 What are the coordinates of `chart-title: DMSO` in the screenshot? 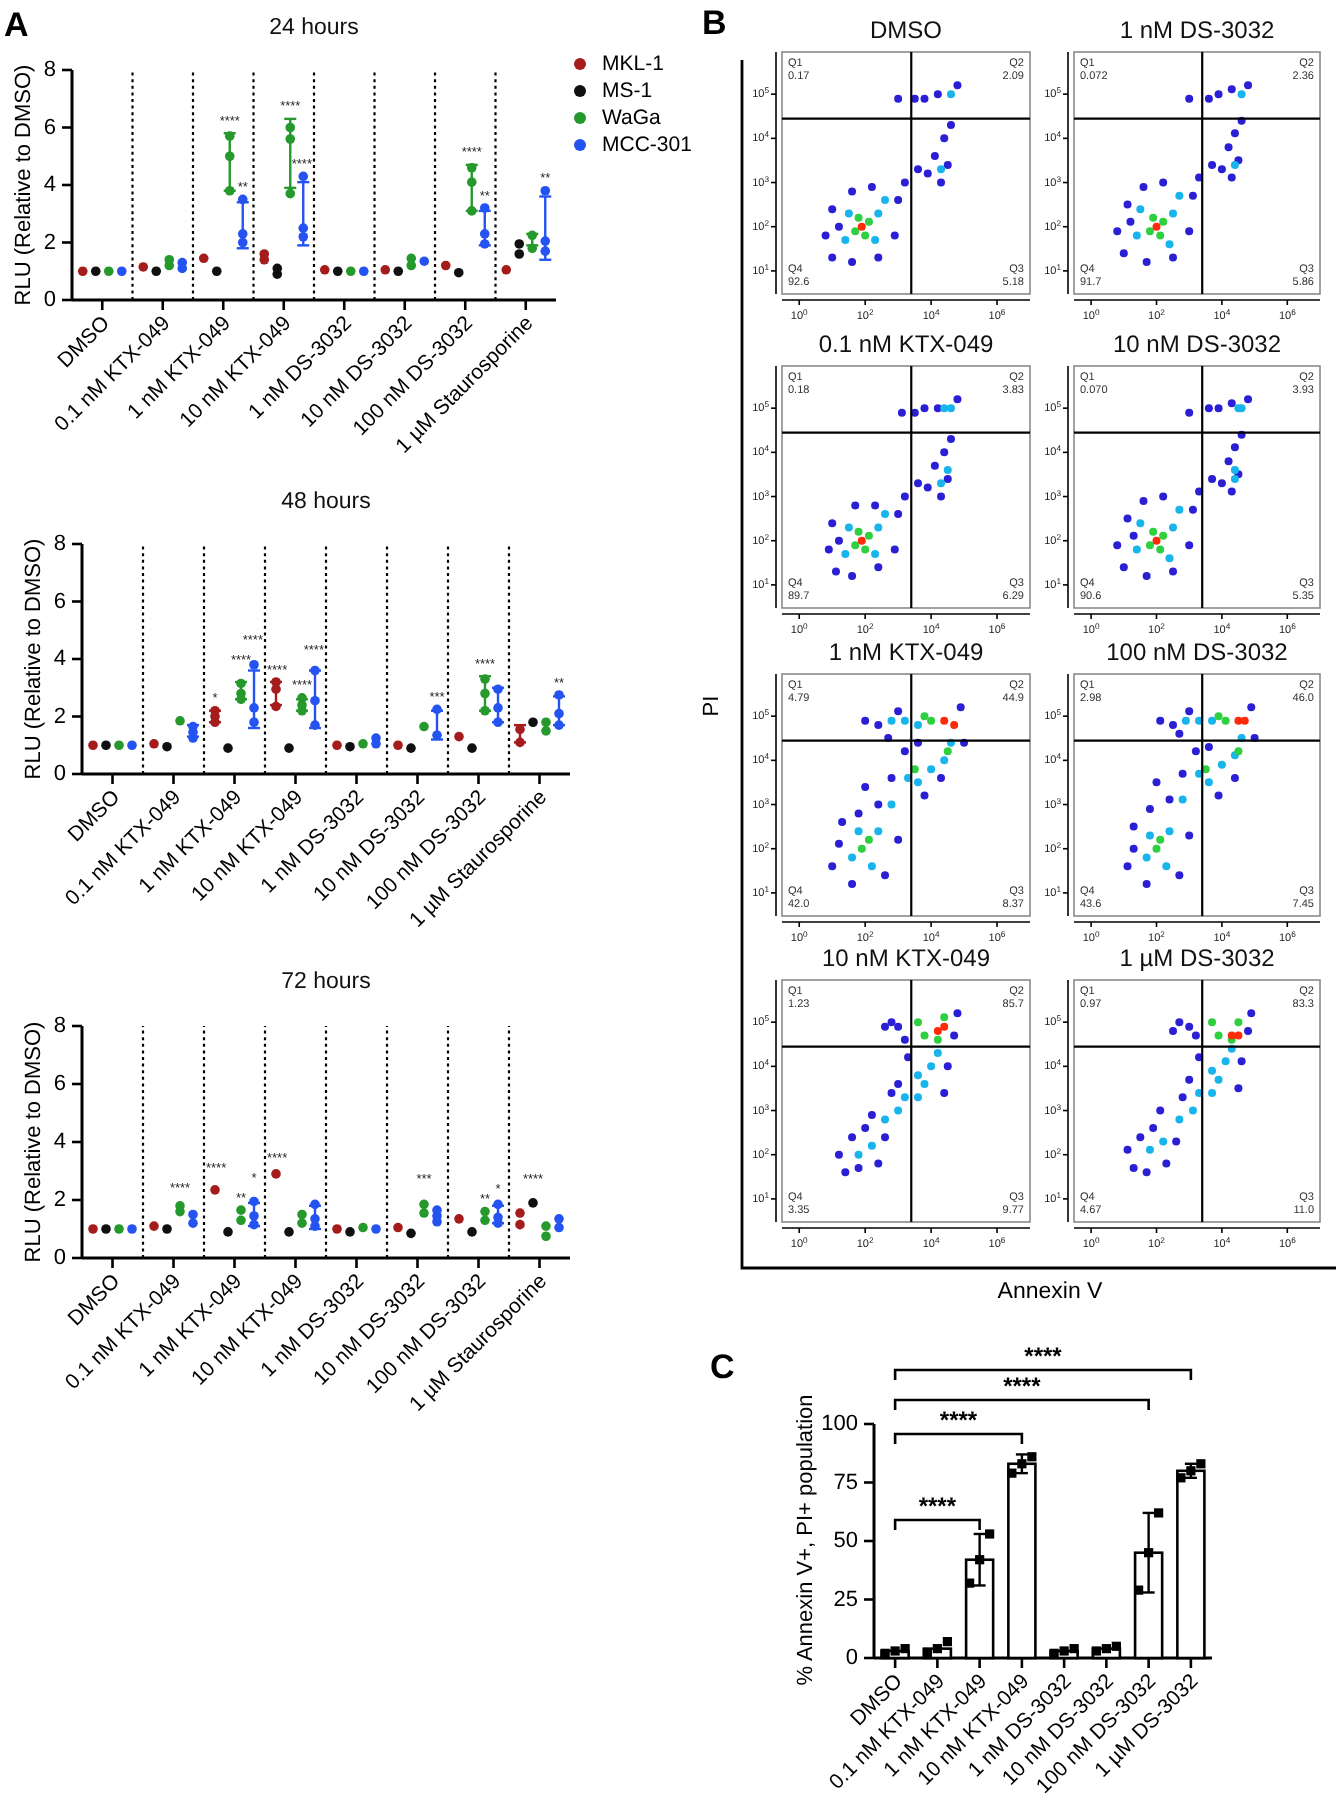 It's located at (906, 30).